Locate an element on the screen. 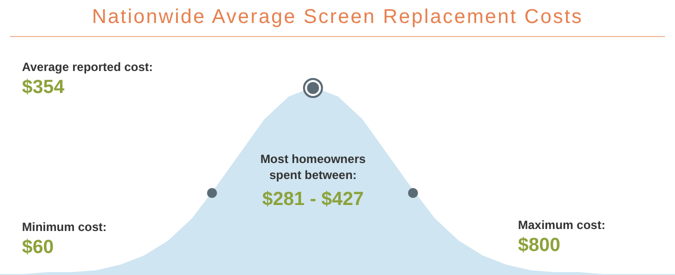 This screenshot has height=275, width=675. annotation: $800 is located at coordinates (540, 246).